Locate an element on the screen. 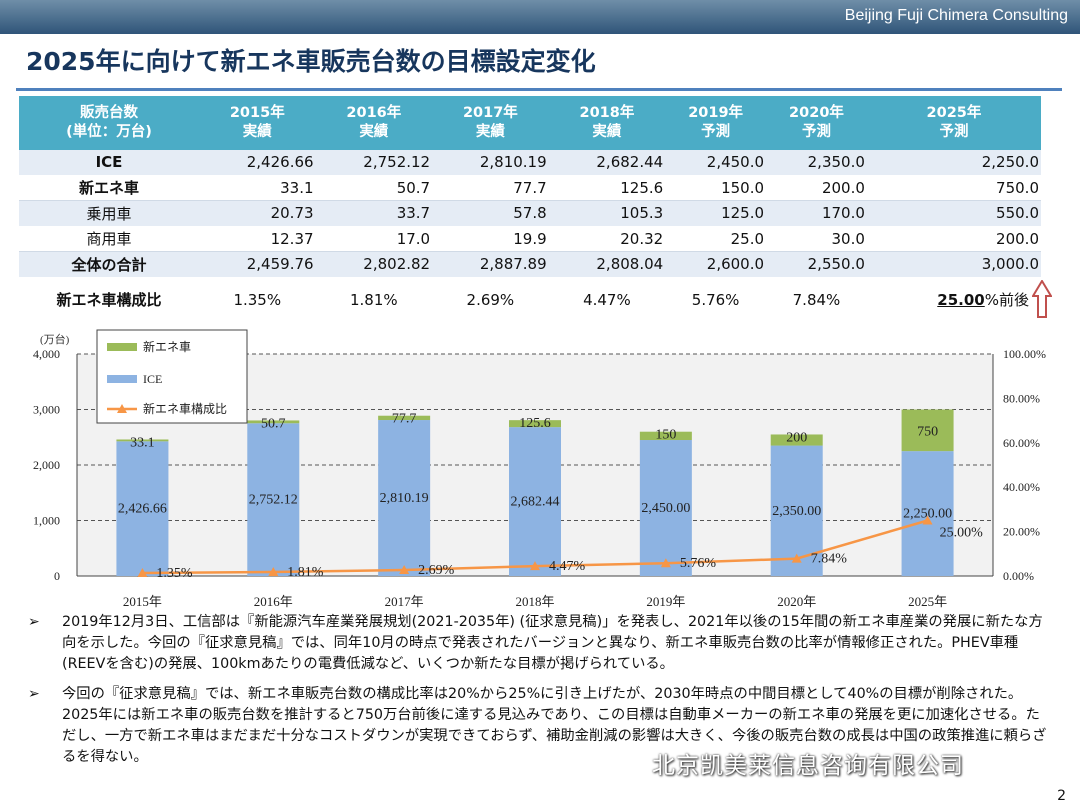 Image resolution: width=1080 pixels, height=810 pixels. table-cell: 2,550.0 is located at coordinates (816, 264).